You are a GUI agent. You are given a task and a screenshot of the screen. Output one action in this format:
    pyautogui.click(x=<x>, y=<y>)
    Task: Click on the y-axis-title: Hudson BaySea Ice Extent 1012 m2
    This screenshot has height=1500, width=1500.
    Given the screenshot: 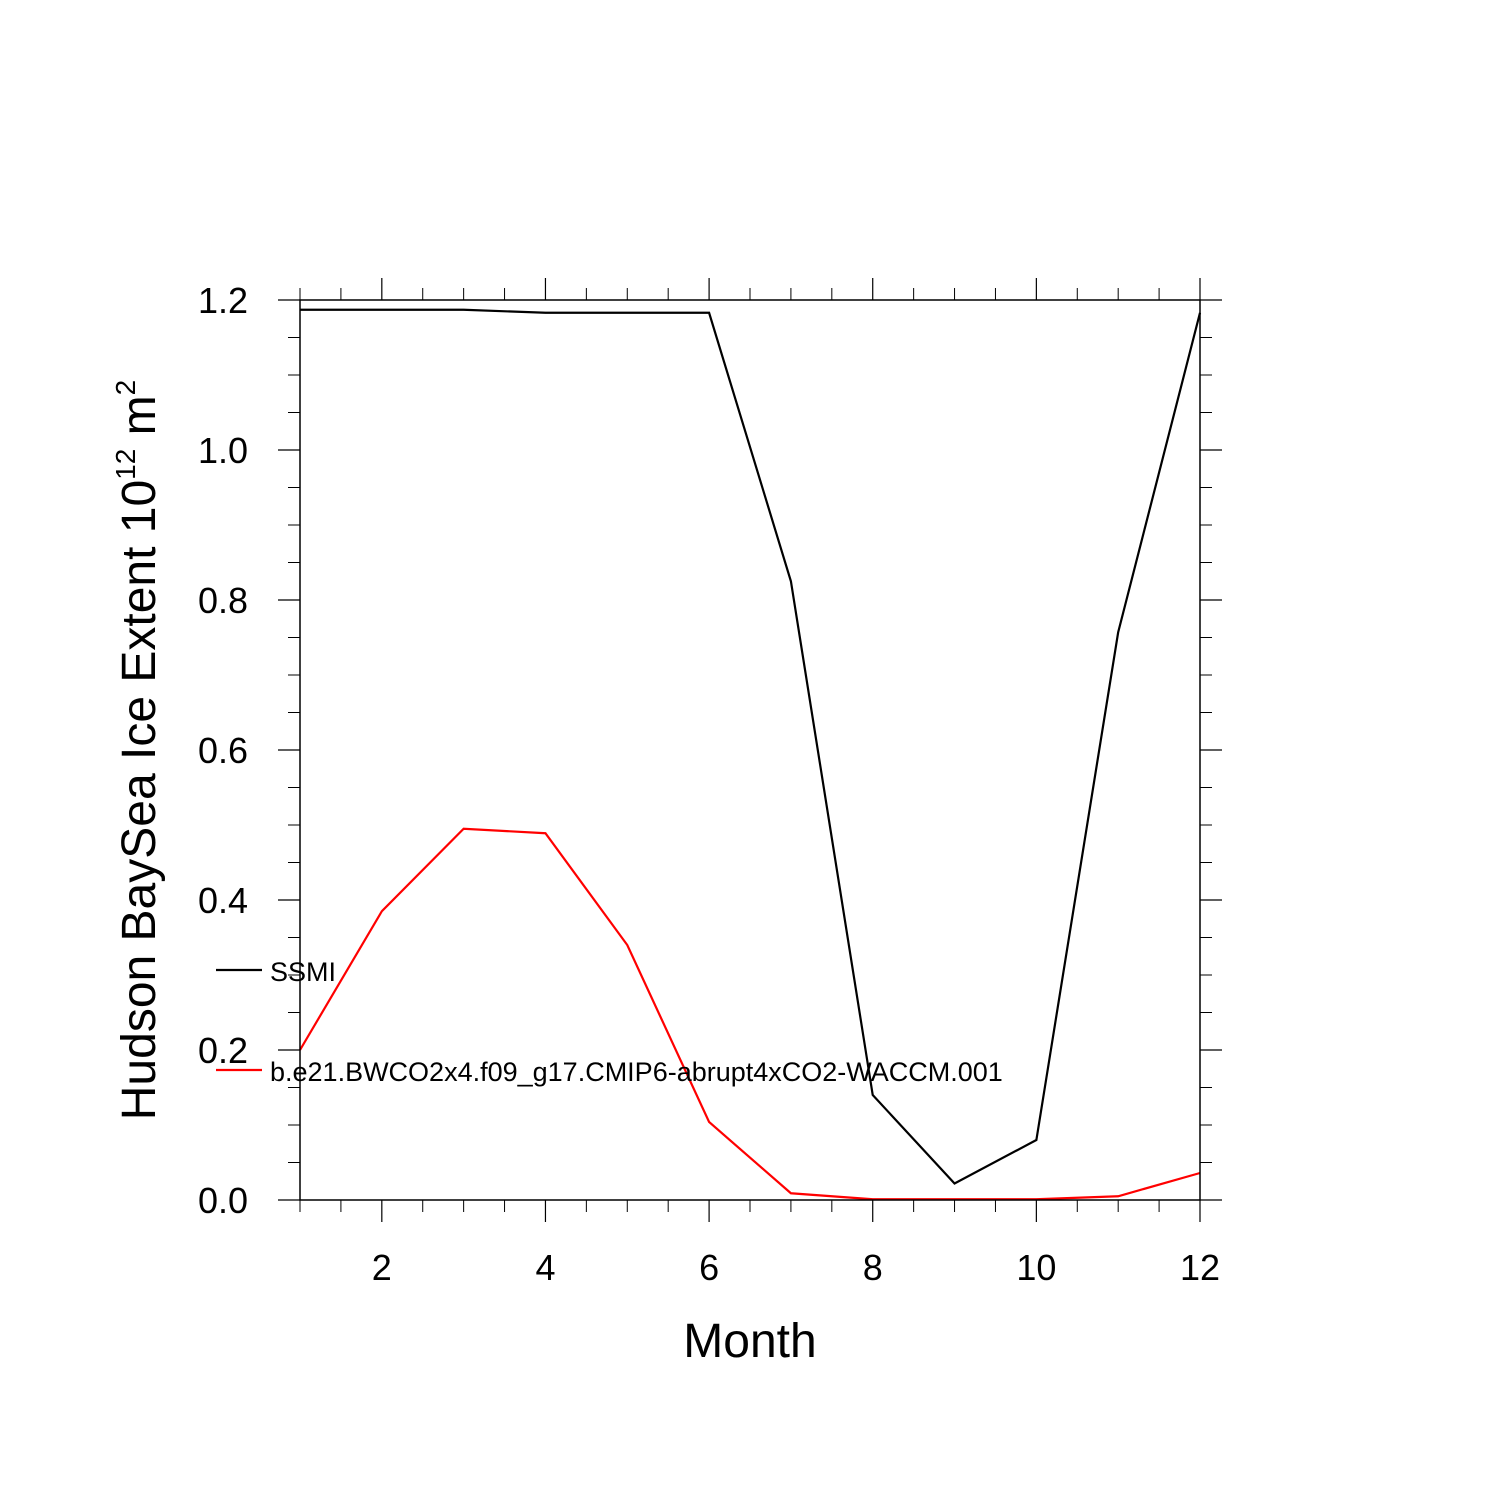 What is the action you would take?
    pyautogui.click(x=138, y=750)
    